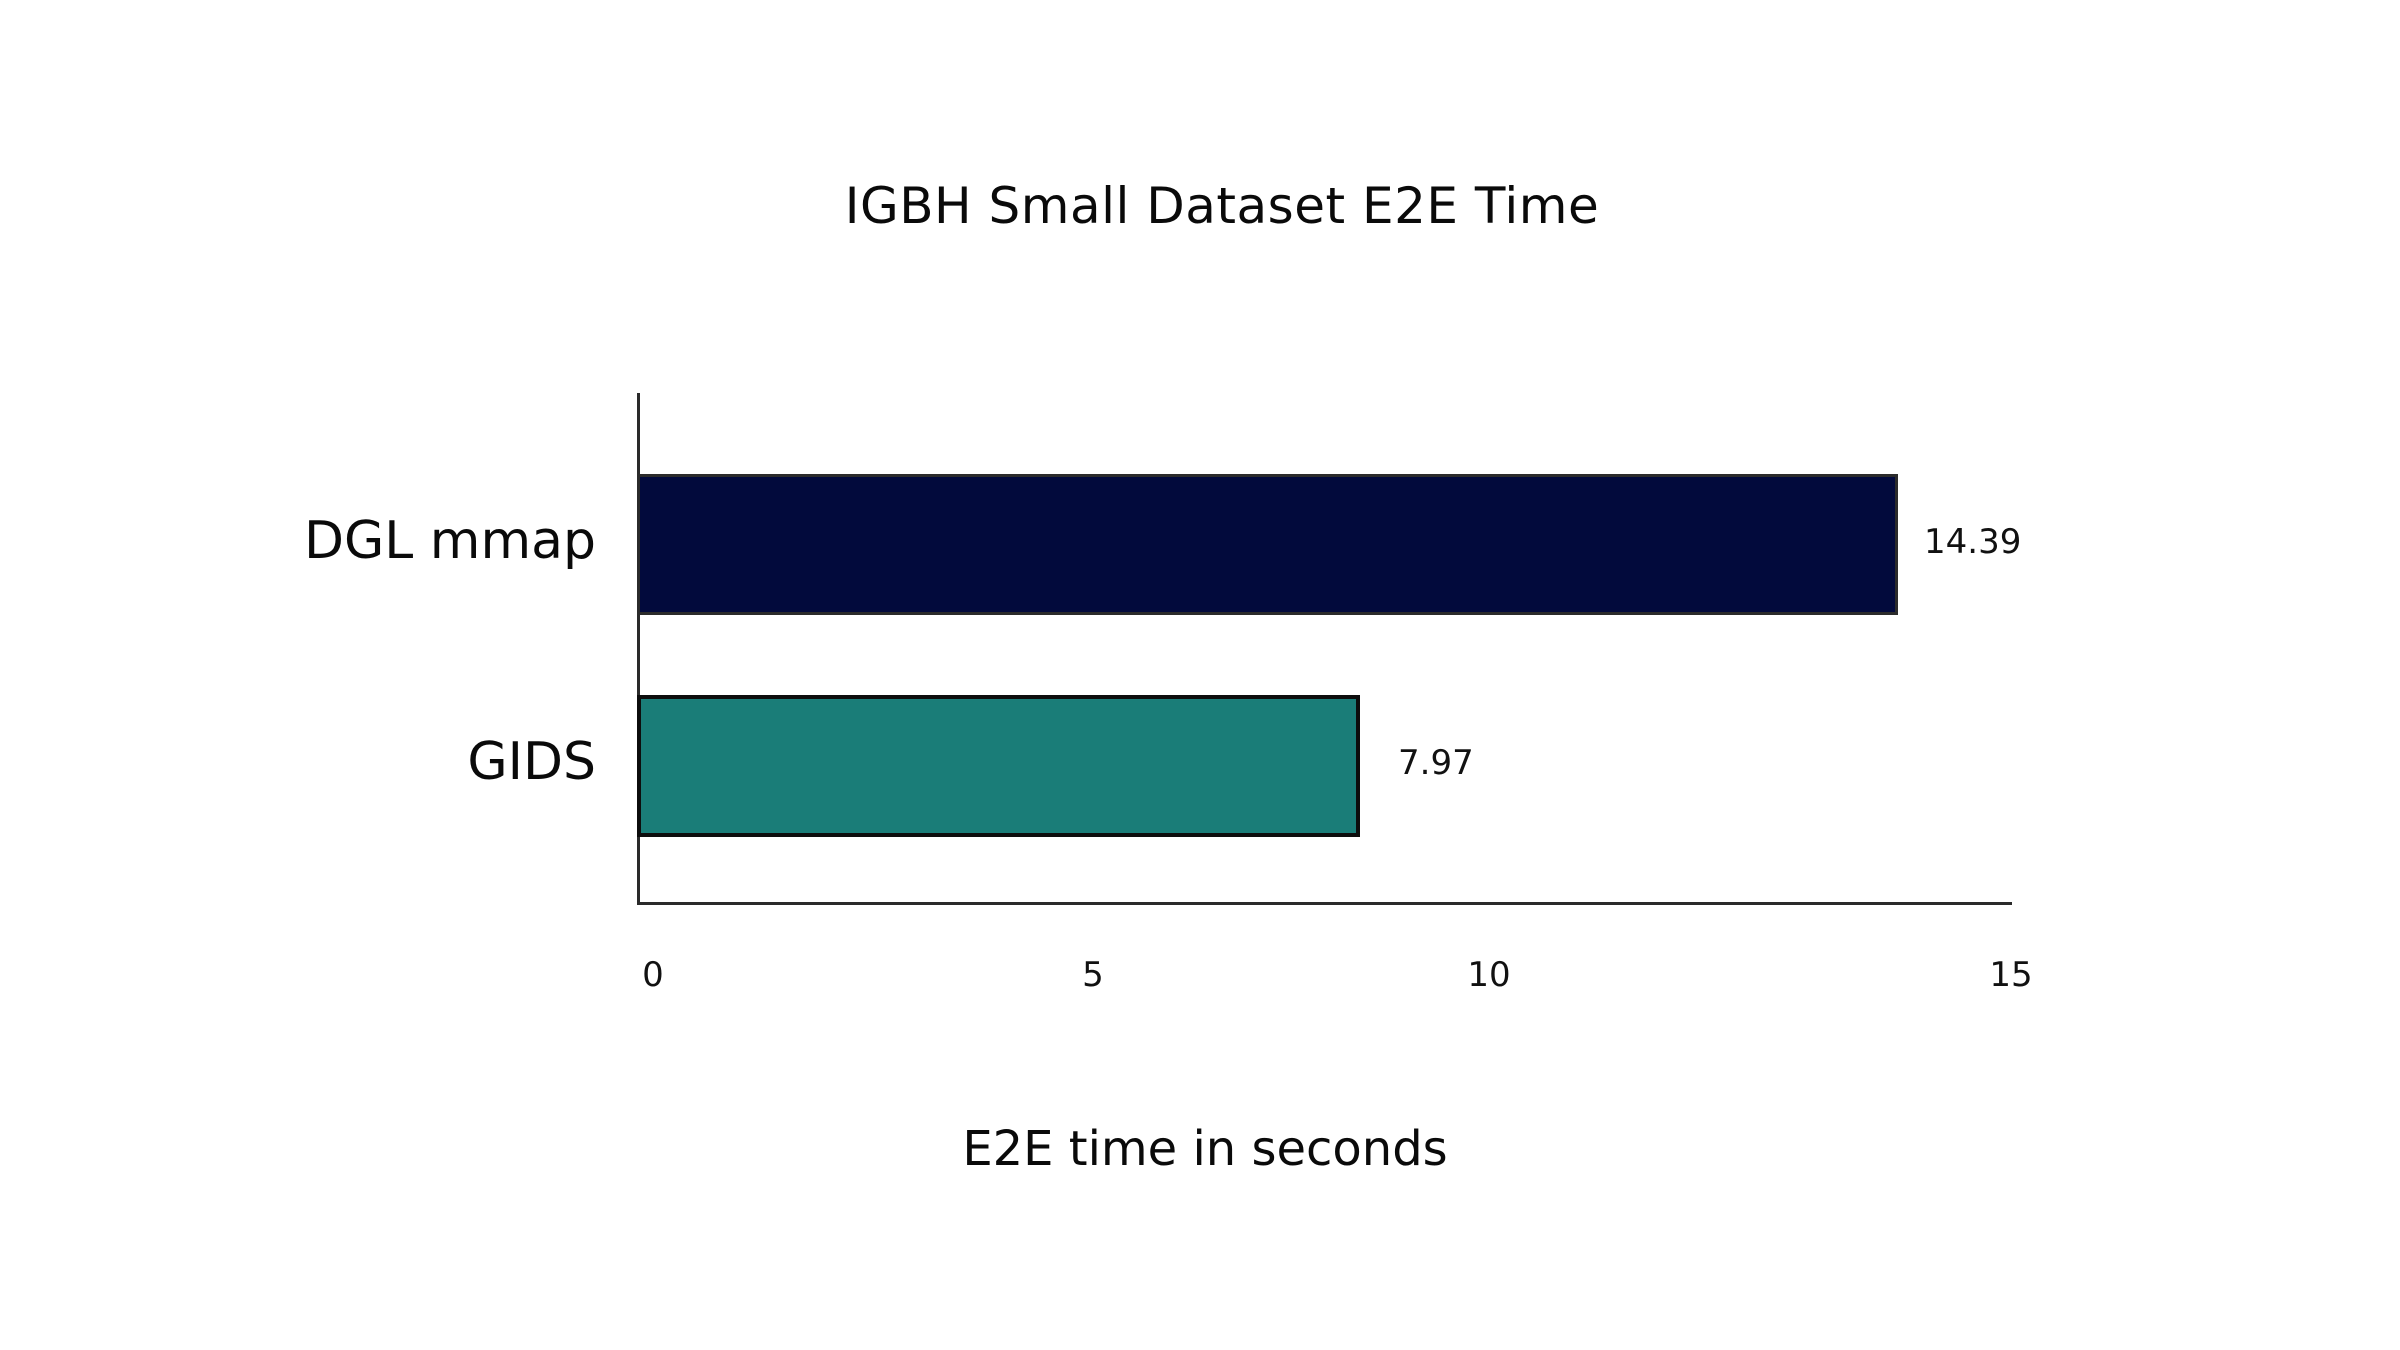 The height and width of the screenshot is (1350, 2400). Describe the element at coordinates (1489, 975) in the screenshot. I see `x-tick-label-10: 10` at that location.